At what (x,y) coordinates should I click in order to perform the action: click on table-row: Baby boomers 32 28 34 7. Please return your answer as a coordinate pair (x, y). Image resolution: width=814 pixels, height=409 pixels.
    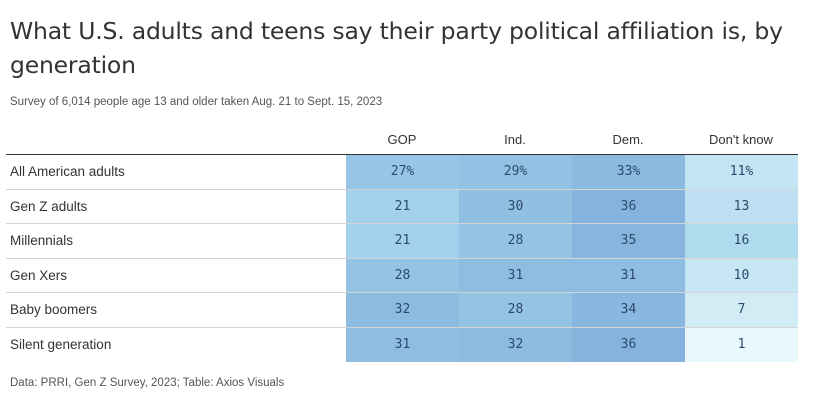
    Looking at the image, I should click on (402, 310).